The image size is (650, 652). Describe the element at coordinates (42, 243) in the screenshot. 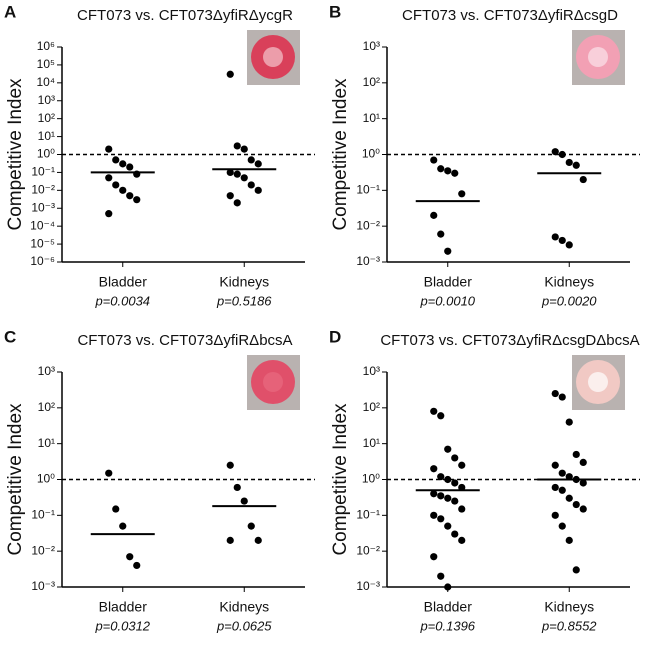

I see `y-tick-label: 10⁻⁵` at that location.